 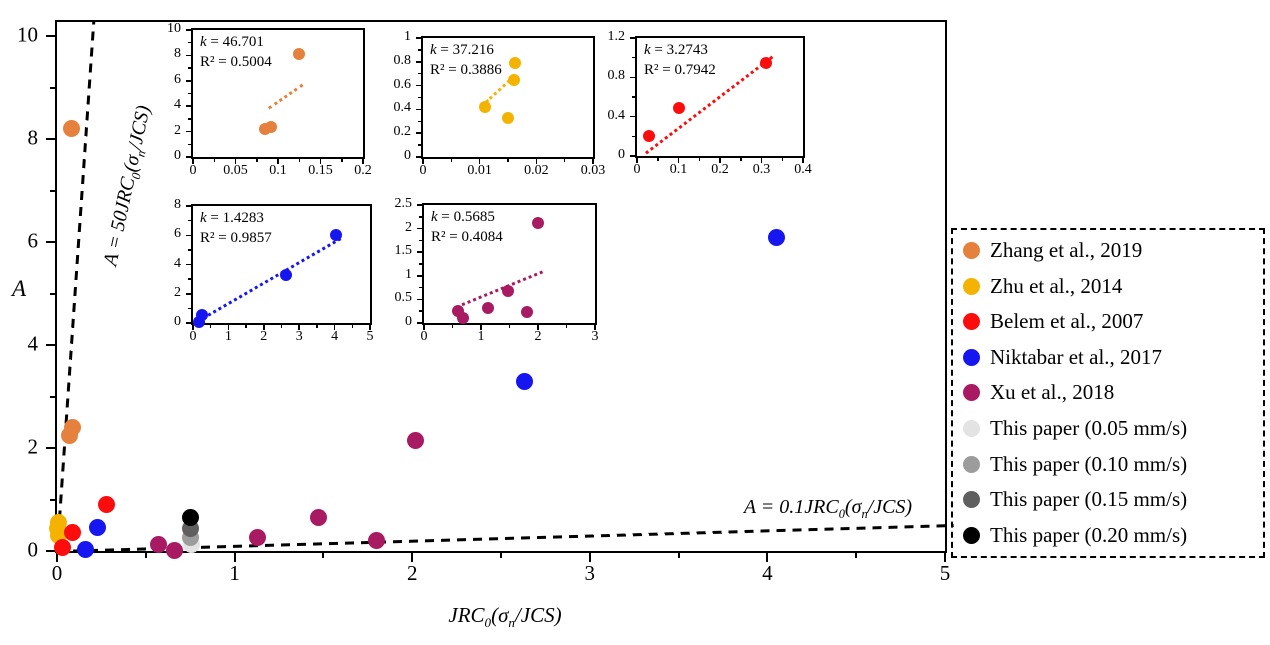 What do you see at coordinates (407, 37) in the screenshot?
I see `y-tick-label: 1` at bounding box center [407, 37].